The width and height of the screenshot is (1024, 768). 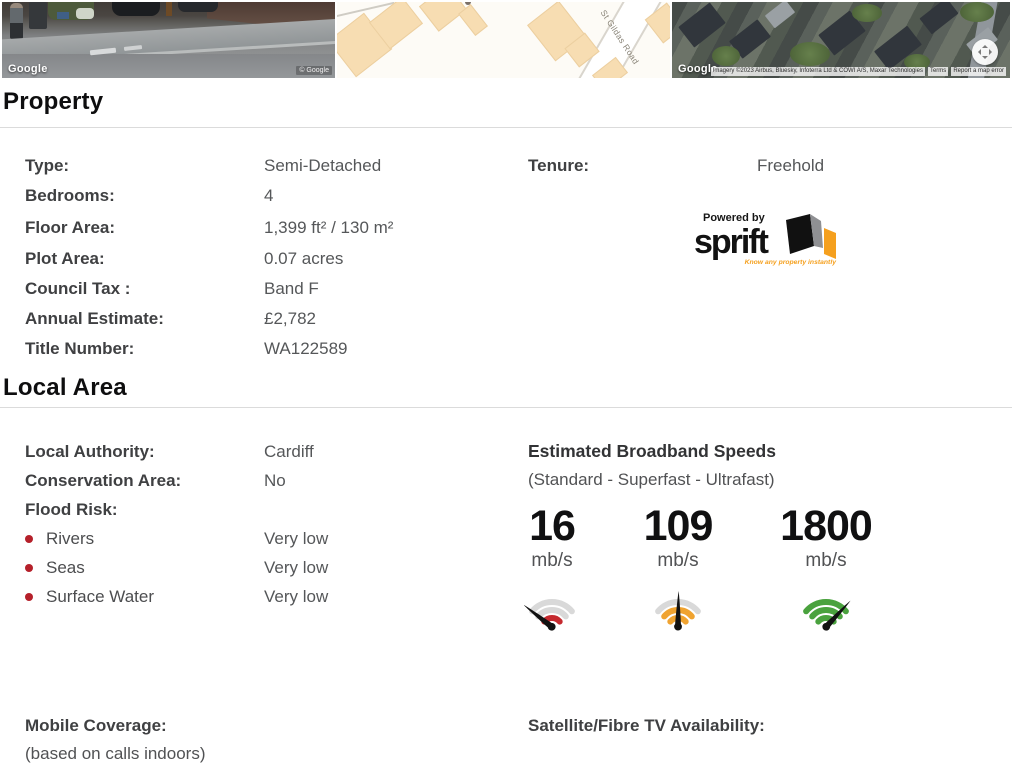 I want to click on map-marker-icon, so click(x=468, y=3).